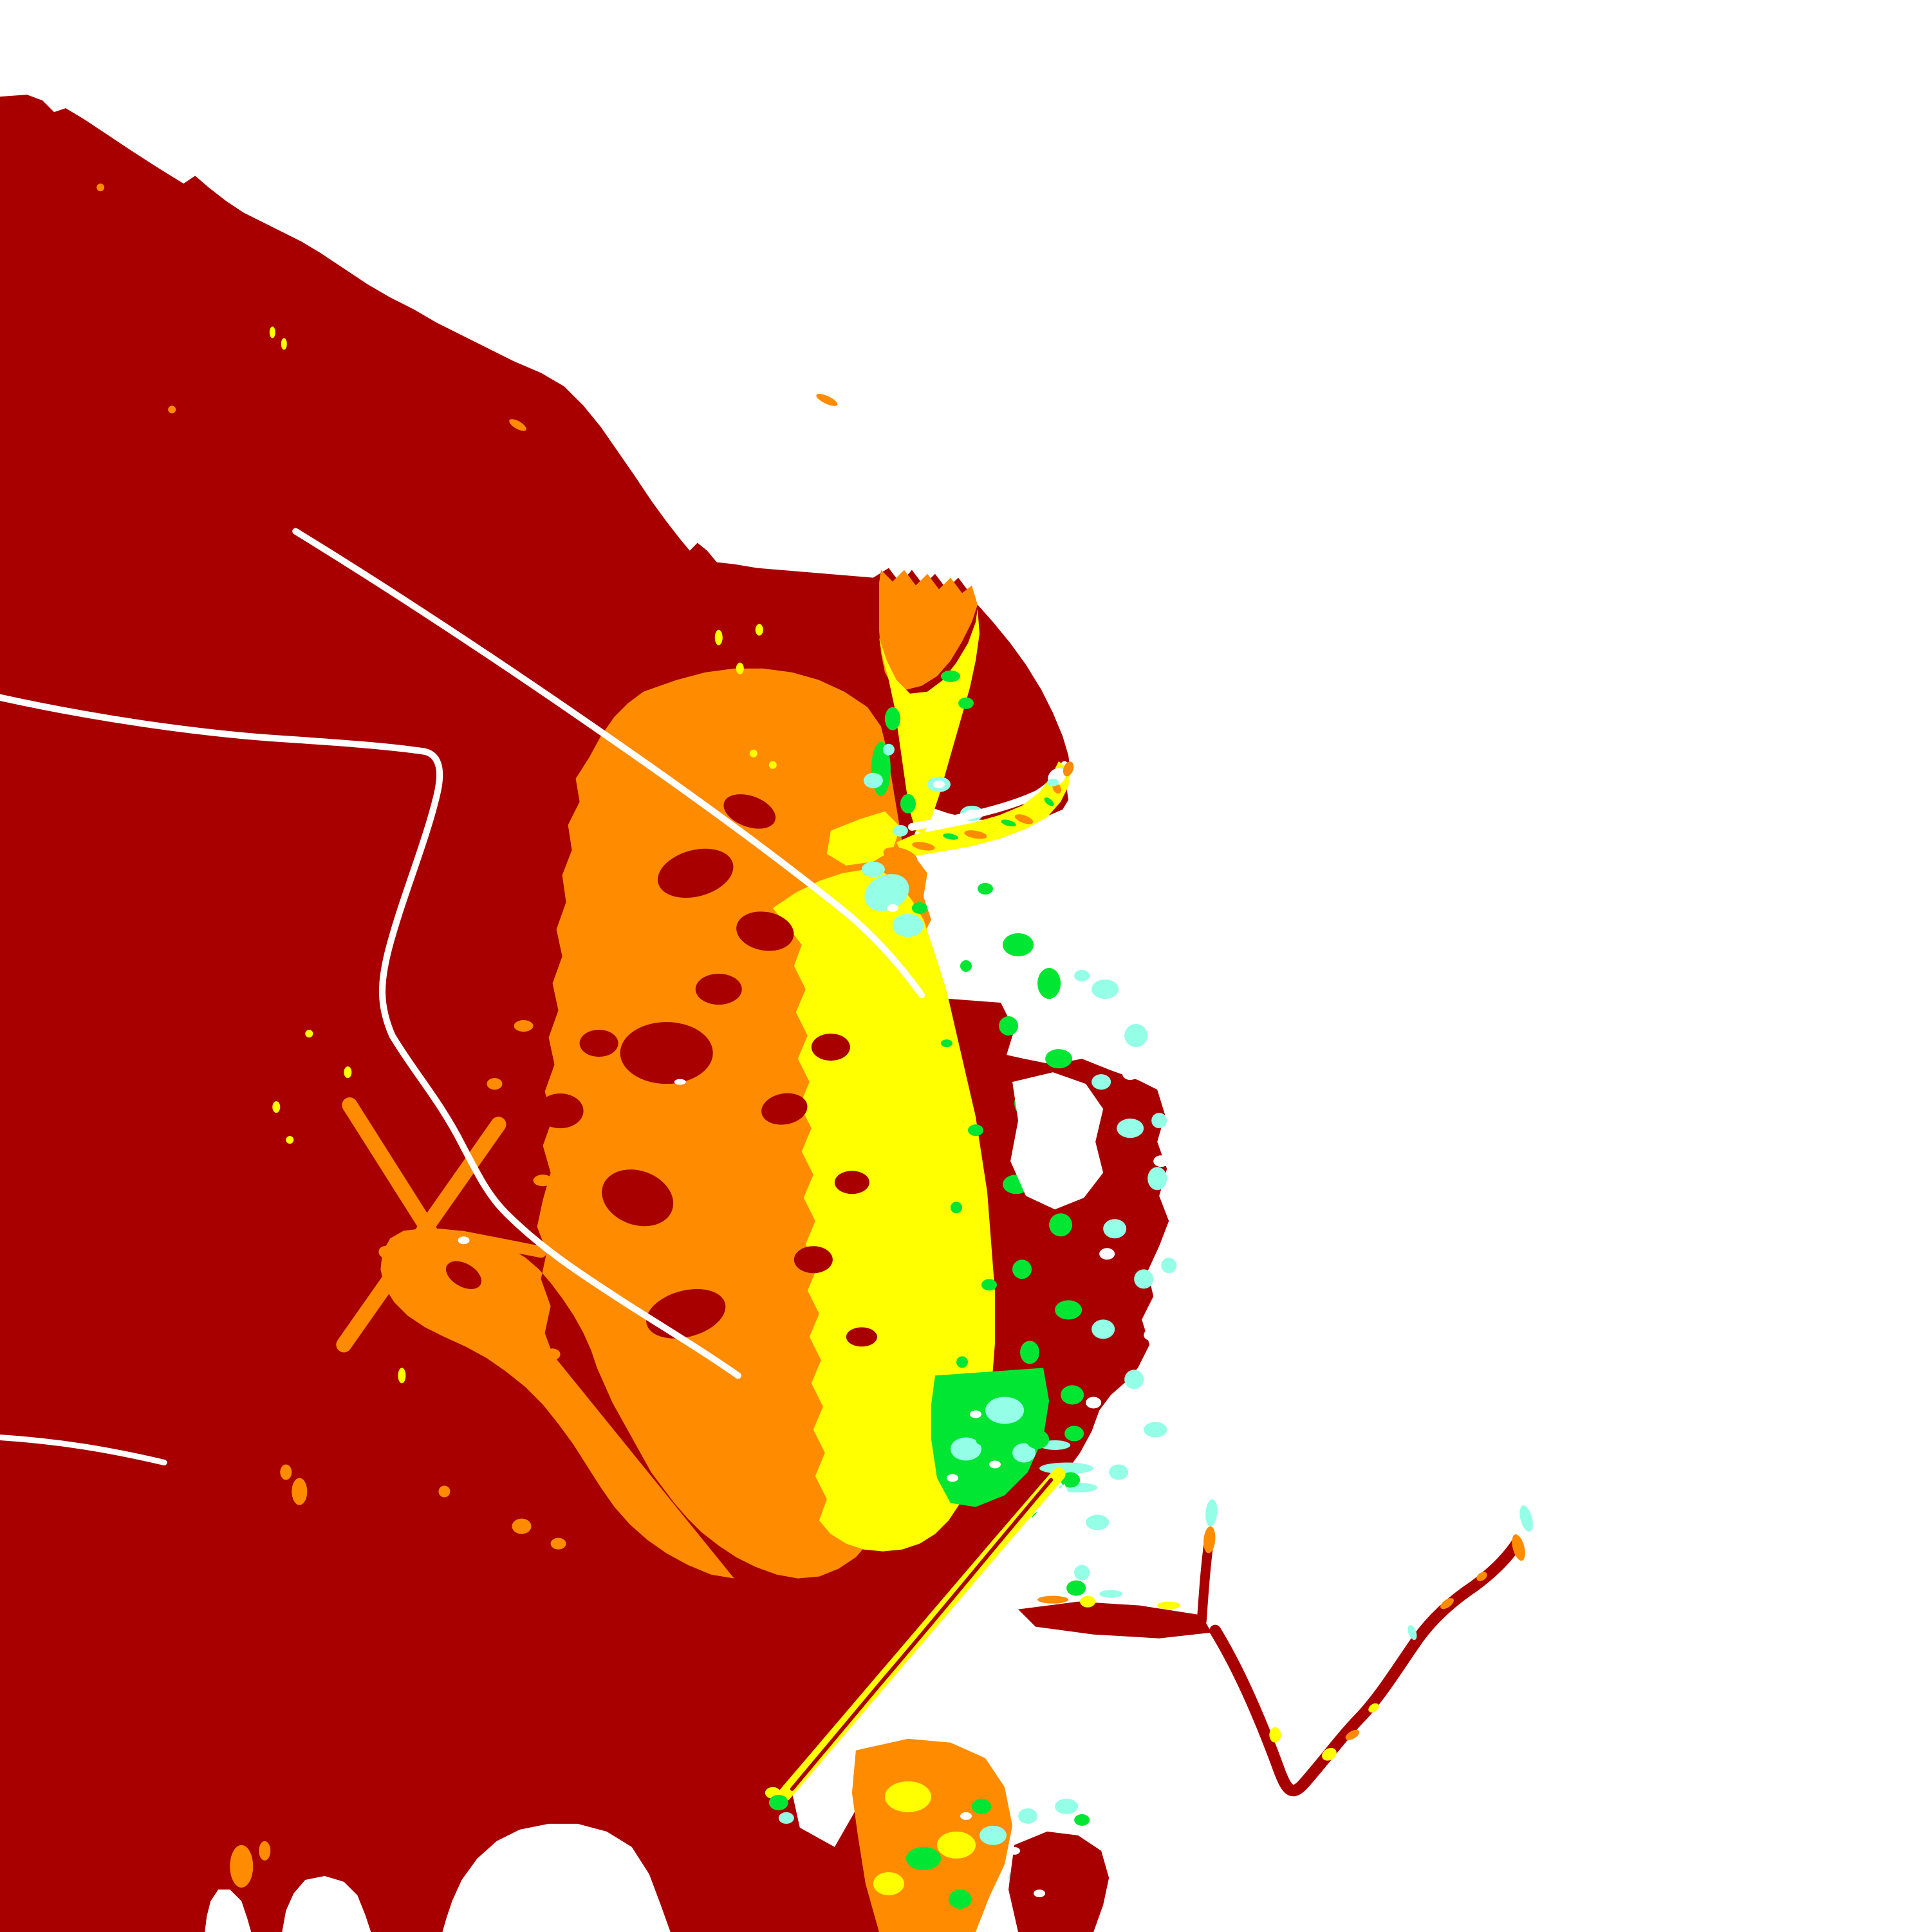 This screenshot has width=1932, height=1932. I want to click on yellow-field, so click(929, 721).